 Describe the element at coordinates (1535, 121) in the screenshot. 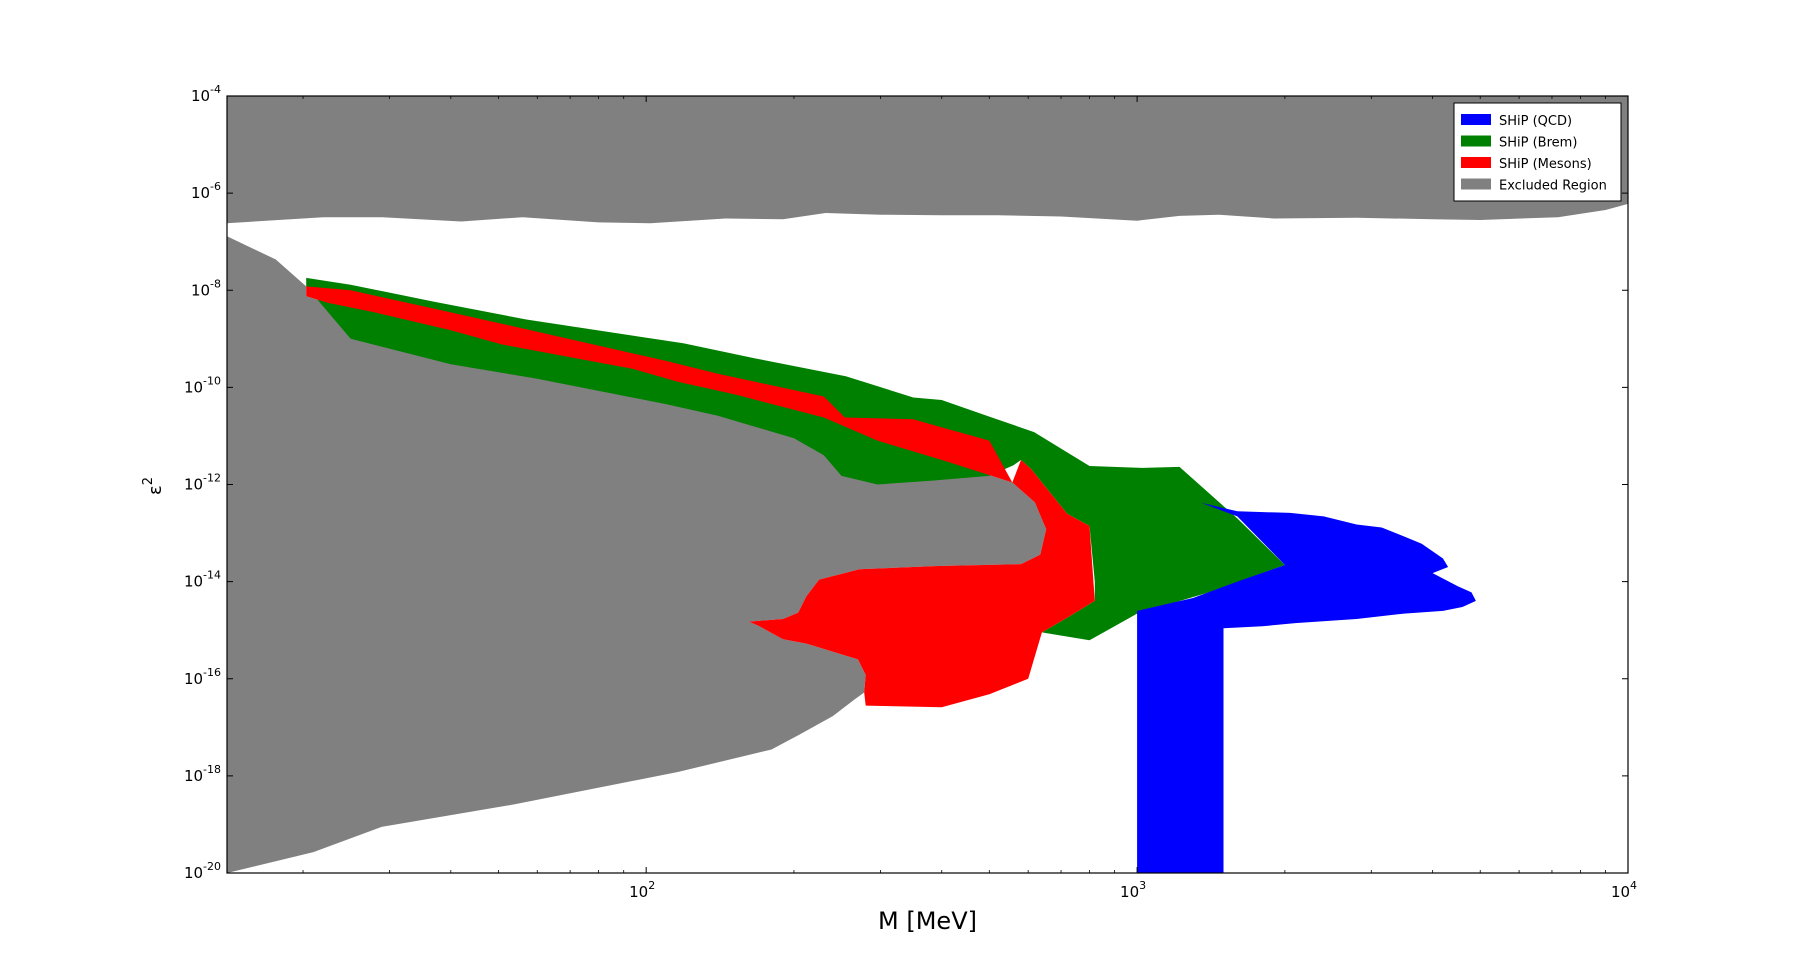

I see `legend-label: SHiP (QCD)` at that location.